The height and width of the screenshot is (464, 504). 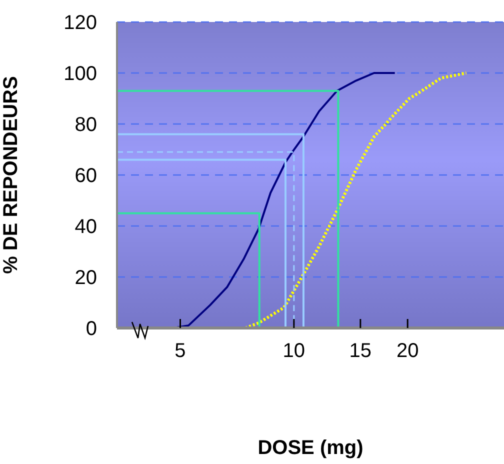 I want to click on y-tick-label: 120, so click(x=80, y=23).